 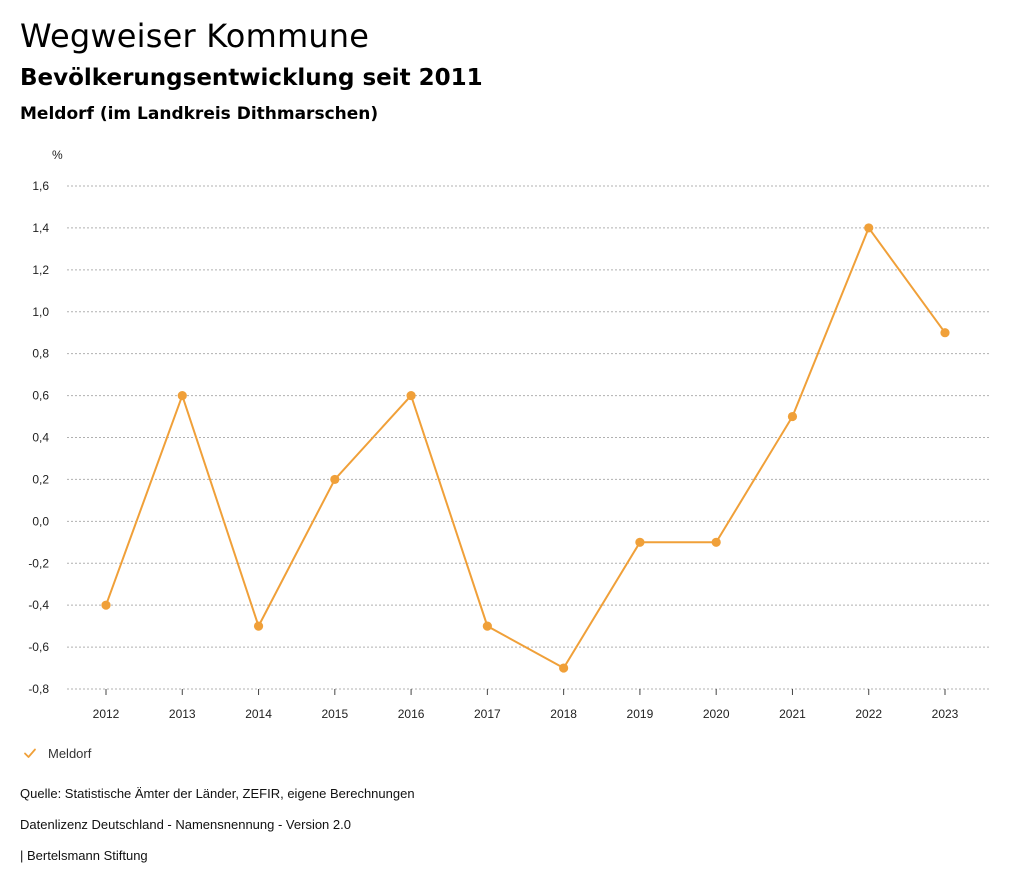 I want to click on y-tick-label: -0,4, so click(x=38, y=605).